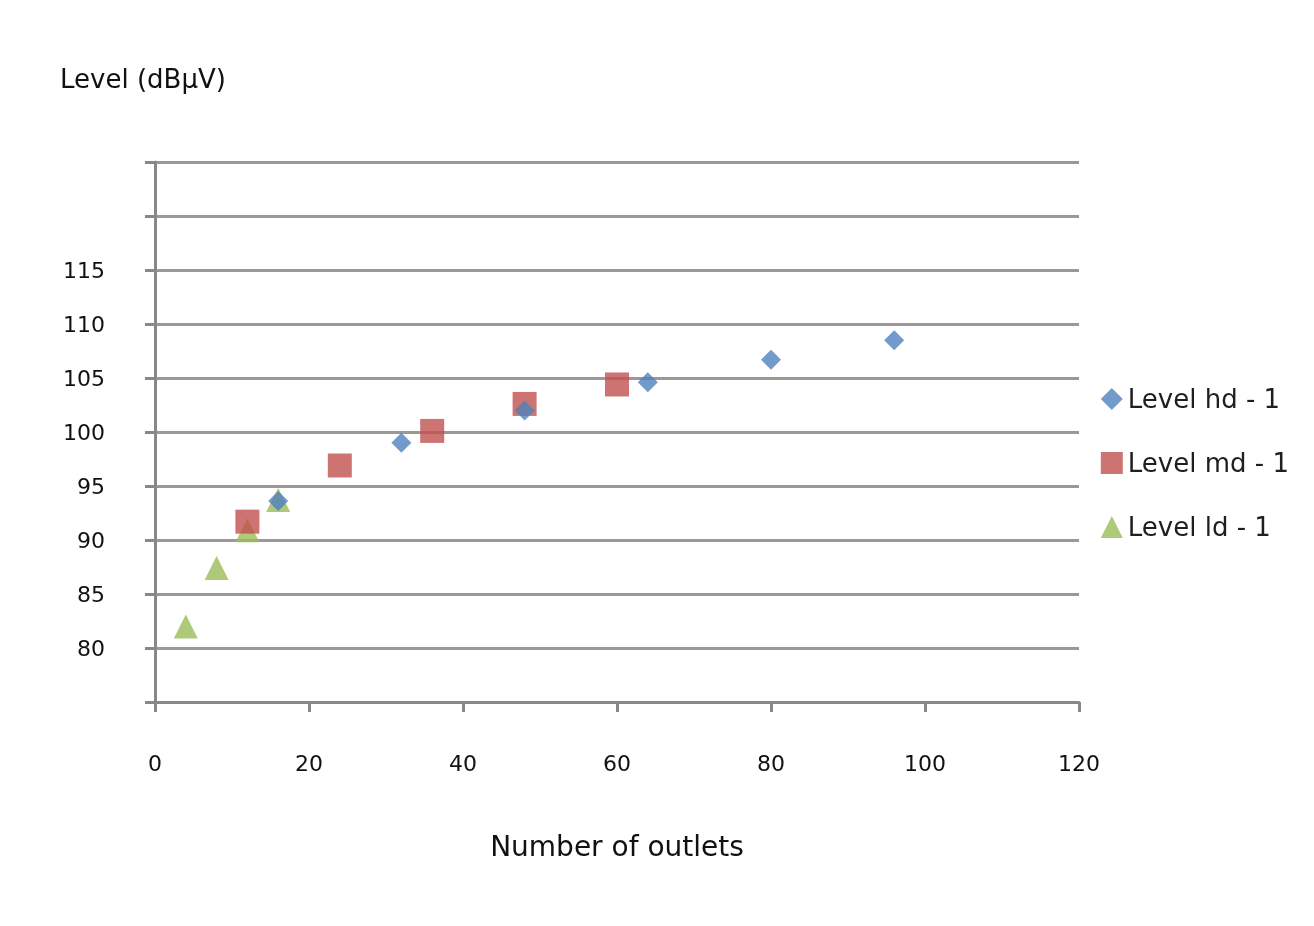 The height and width of the screenshot is (926, 1314). I want to click on x-axis-title: Number of outlets, so click(617, 846).